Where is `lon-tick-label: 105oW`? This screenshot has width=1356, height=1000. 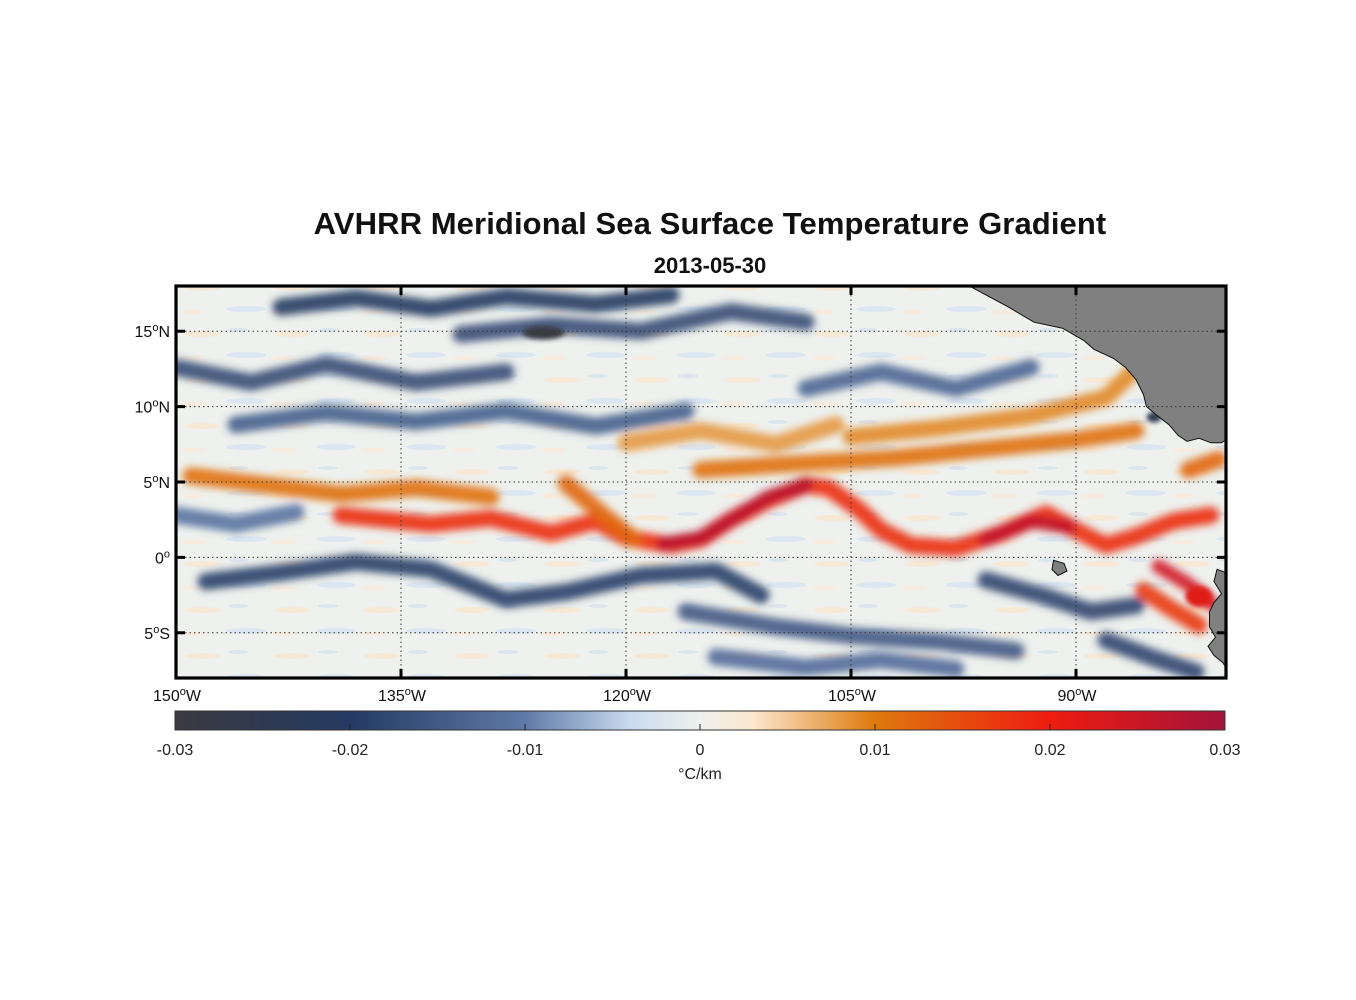
lon-tick-label: 105oW is located at coordinates (852, 695).